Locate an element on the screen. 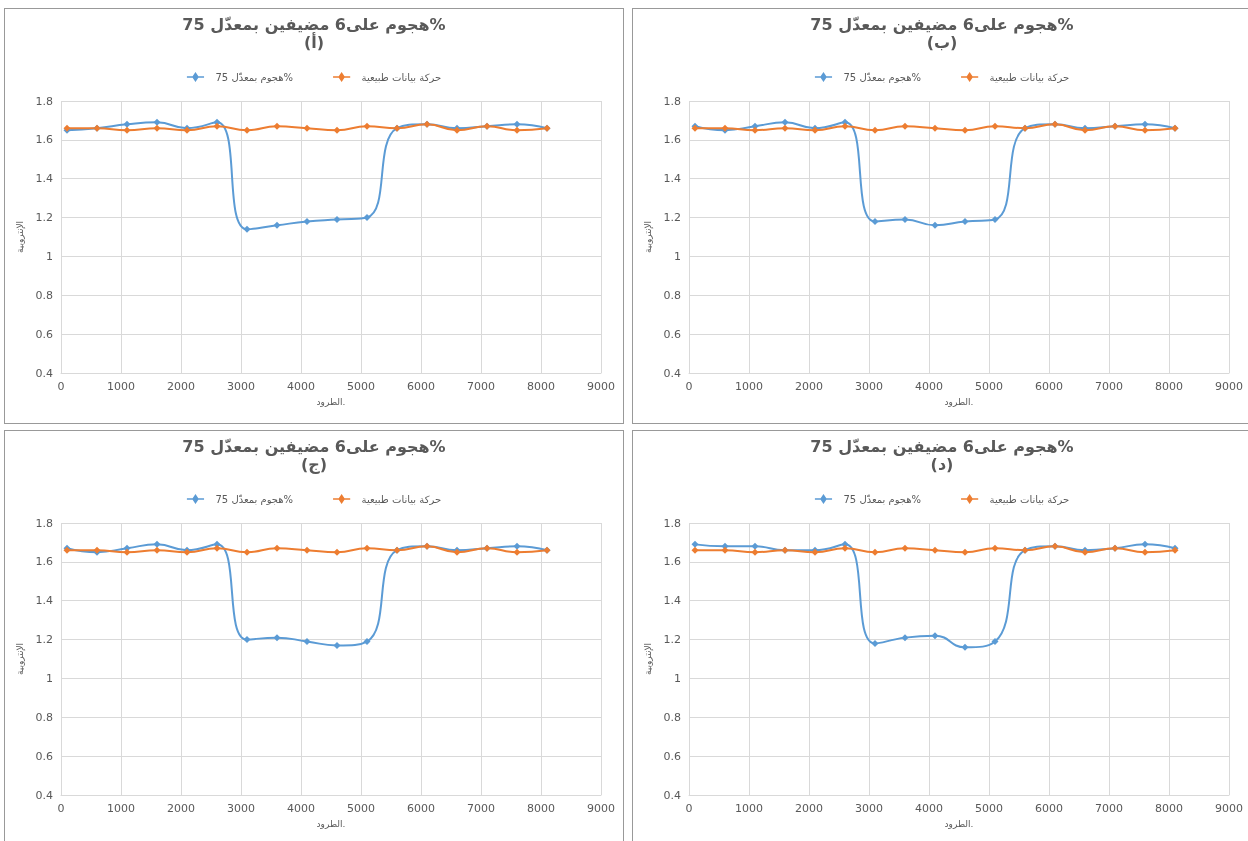 The width and height of the screenshot is (1248, 841). chart-subtitle: (ب) is located at coordinates (942, 42).